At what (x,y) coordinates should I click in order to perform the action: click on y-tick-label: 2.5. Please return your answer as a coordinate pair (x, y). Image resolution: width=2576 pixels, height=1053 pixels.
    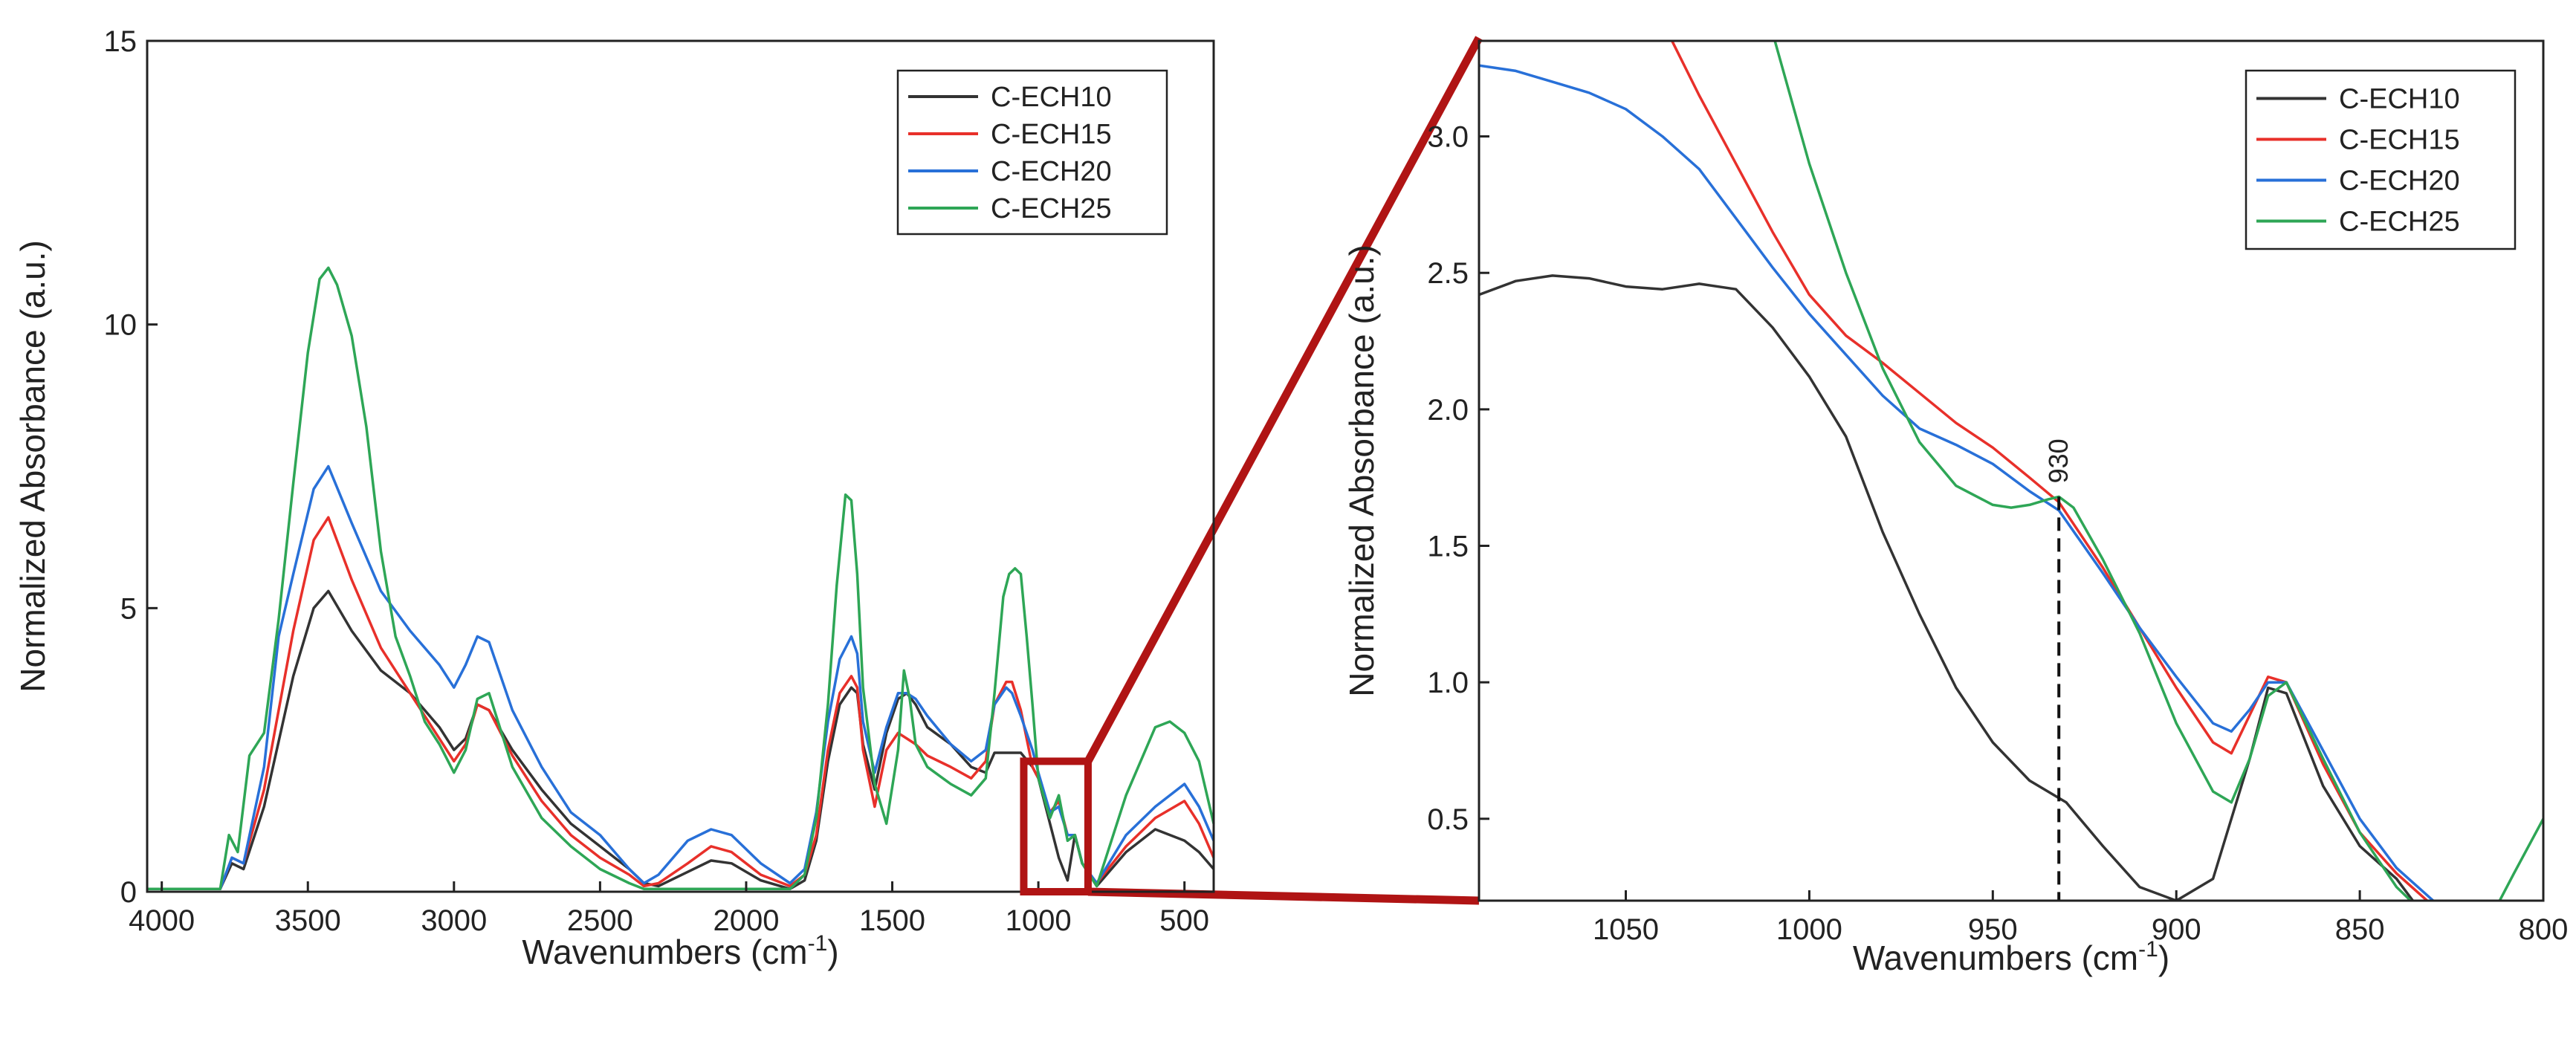
    Looking at the image, I should click on (1448, 273).